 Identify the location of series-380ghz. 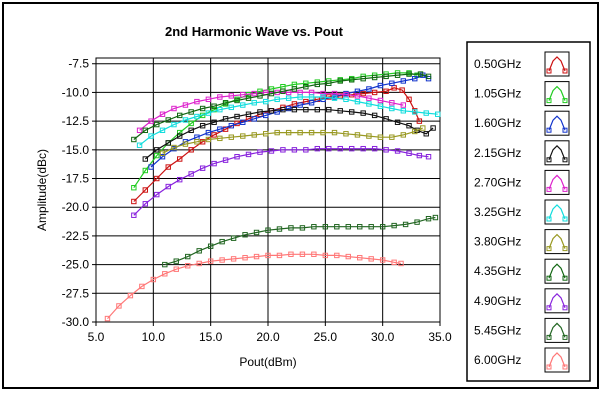
(292, 140).